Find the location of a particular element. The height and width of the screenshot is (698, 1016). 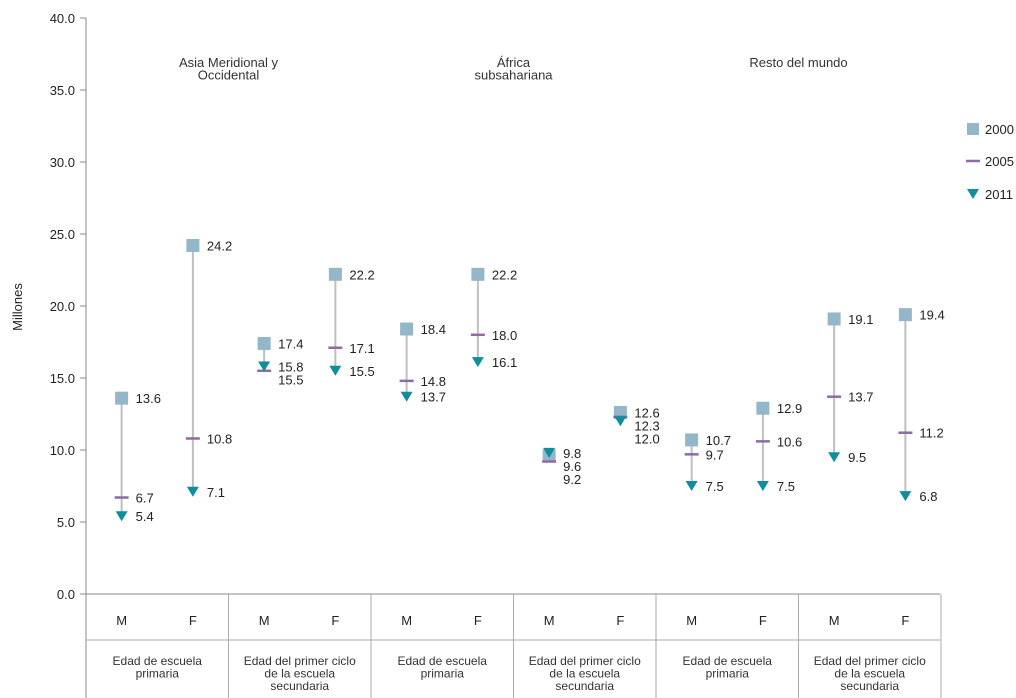

y-tick-label: 20.0 is located at coordinates (62, 306).